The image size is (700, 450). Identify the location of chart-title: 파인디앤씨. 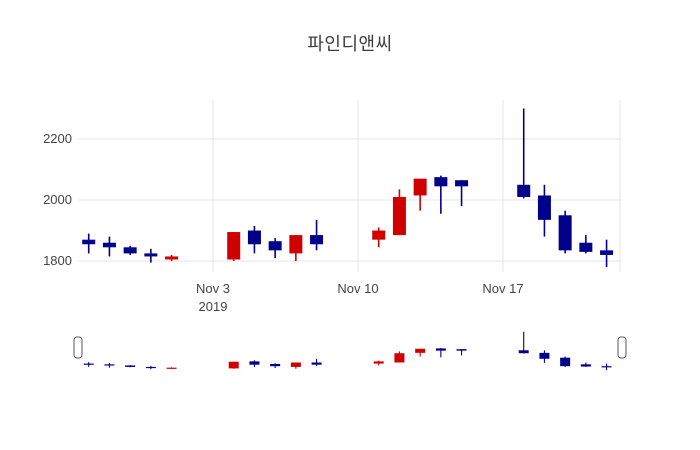
(350, 44).